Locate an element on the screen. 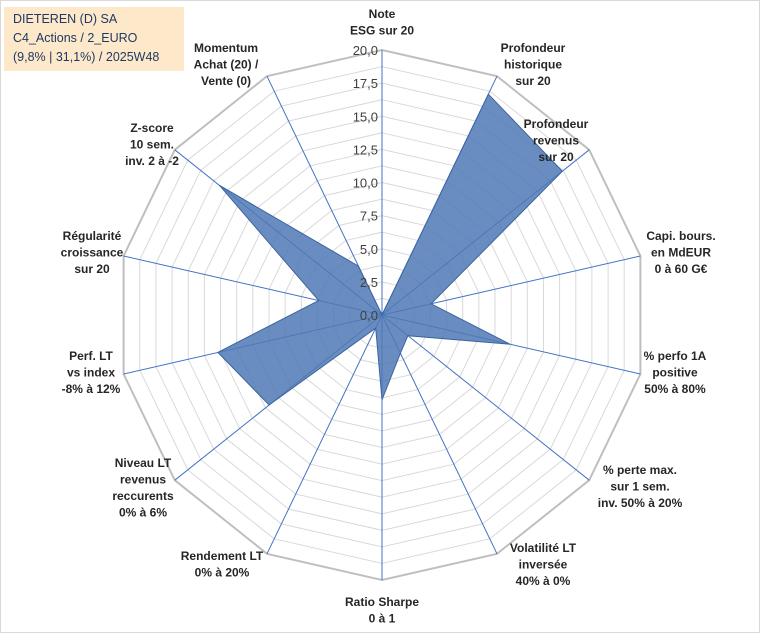  radar-tick-label: 0,0 is located at coordinates (369, 315).